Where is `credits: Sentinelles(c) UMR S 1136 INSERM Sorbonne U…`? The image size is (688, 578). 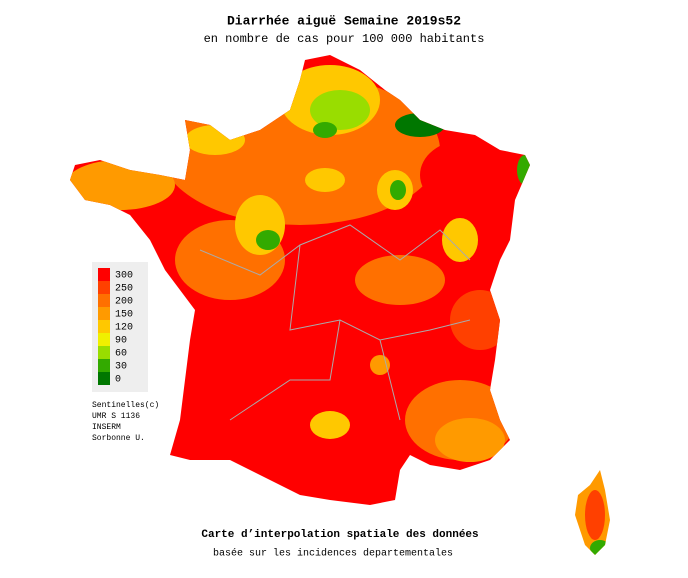 credits: Sentinelles(c) UMR S 1136 INSERM Sorbonne U… is located at coordinates (125, 422).